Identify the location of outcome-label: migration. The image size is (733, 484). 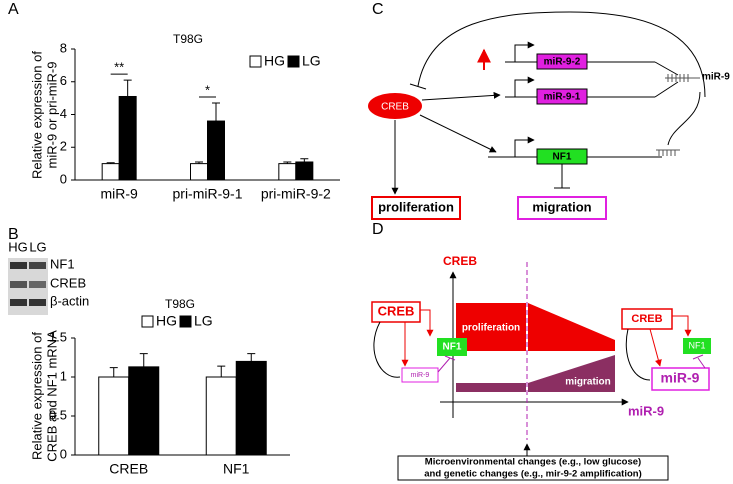
(561, 206).